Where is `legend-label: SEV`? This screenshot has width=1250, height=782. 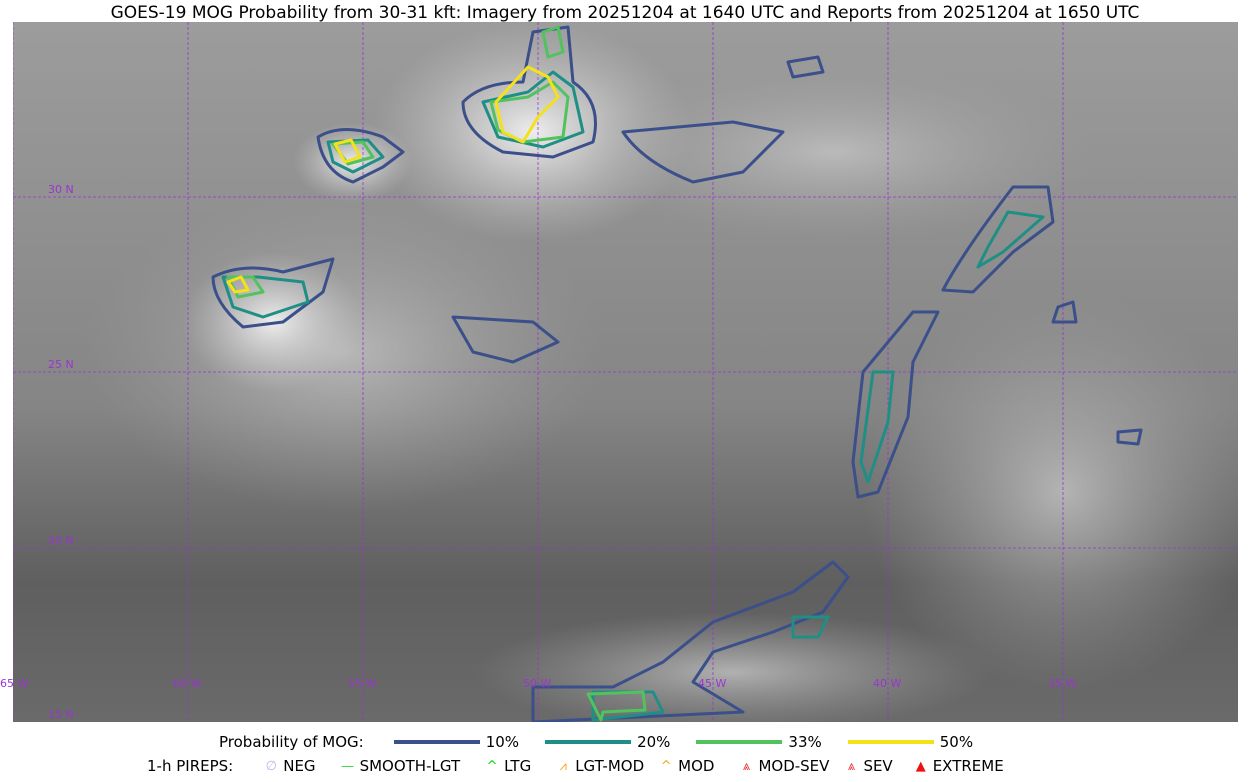
legend-label: SEV is located at coordinates (878, 766).